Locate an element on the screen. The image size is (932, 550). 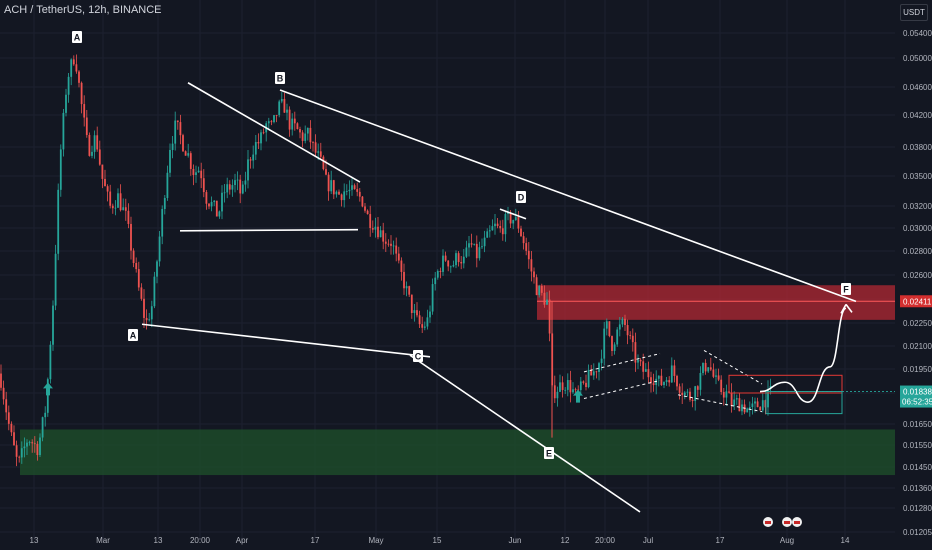
wave-label-text: D is located at coordinates (521, 198).